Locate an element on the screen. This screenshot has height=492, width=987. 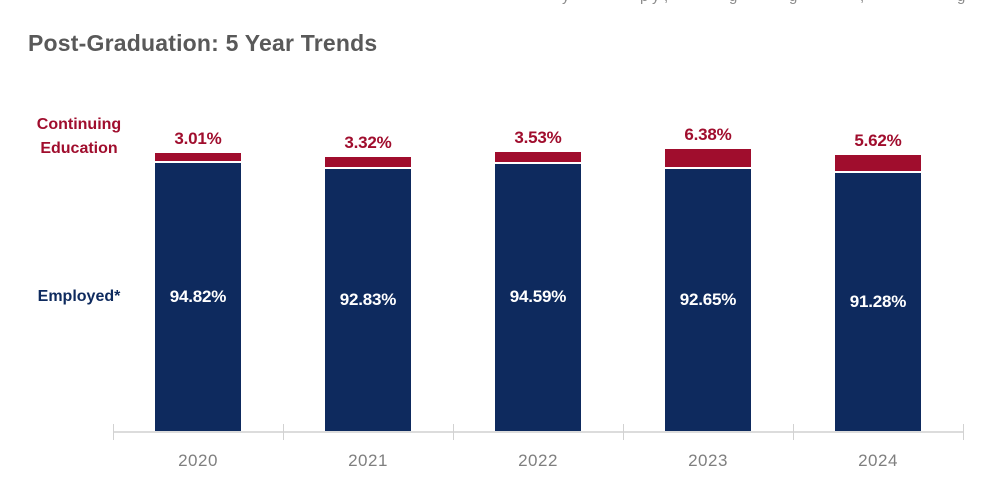
value-label-continuing-education: 3.01% is located at coordinates (198, 138).